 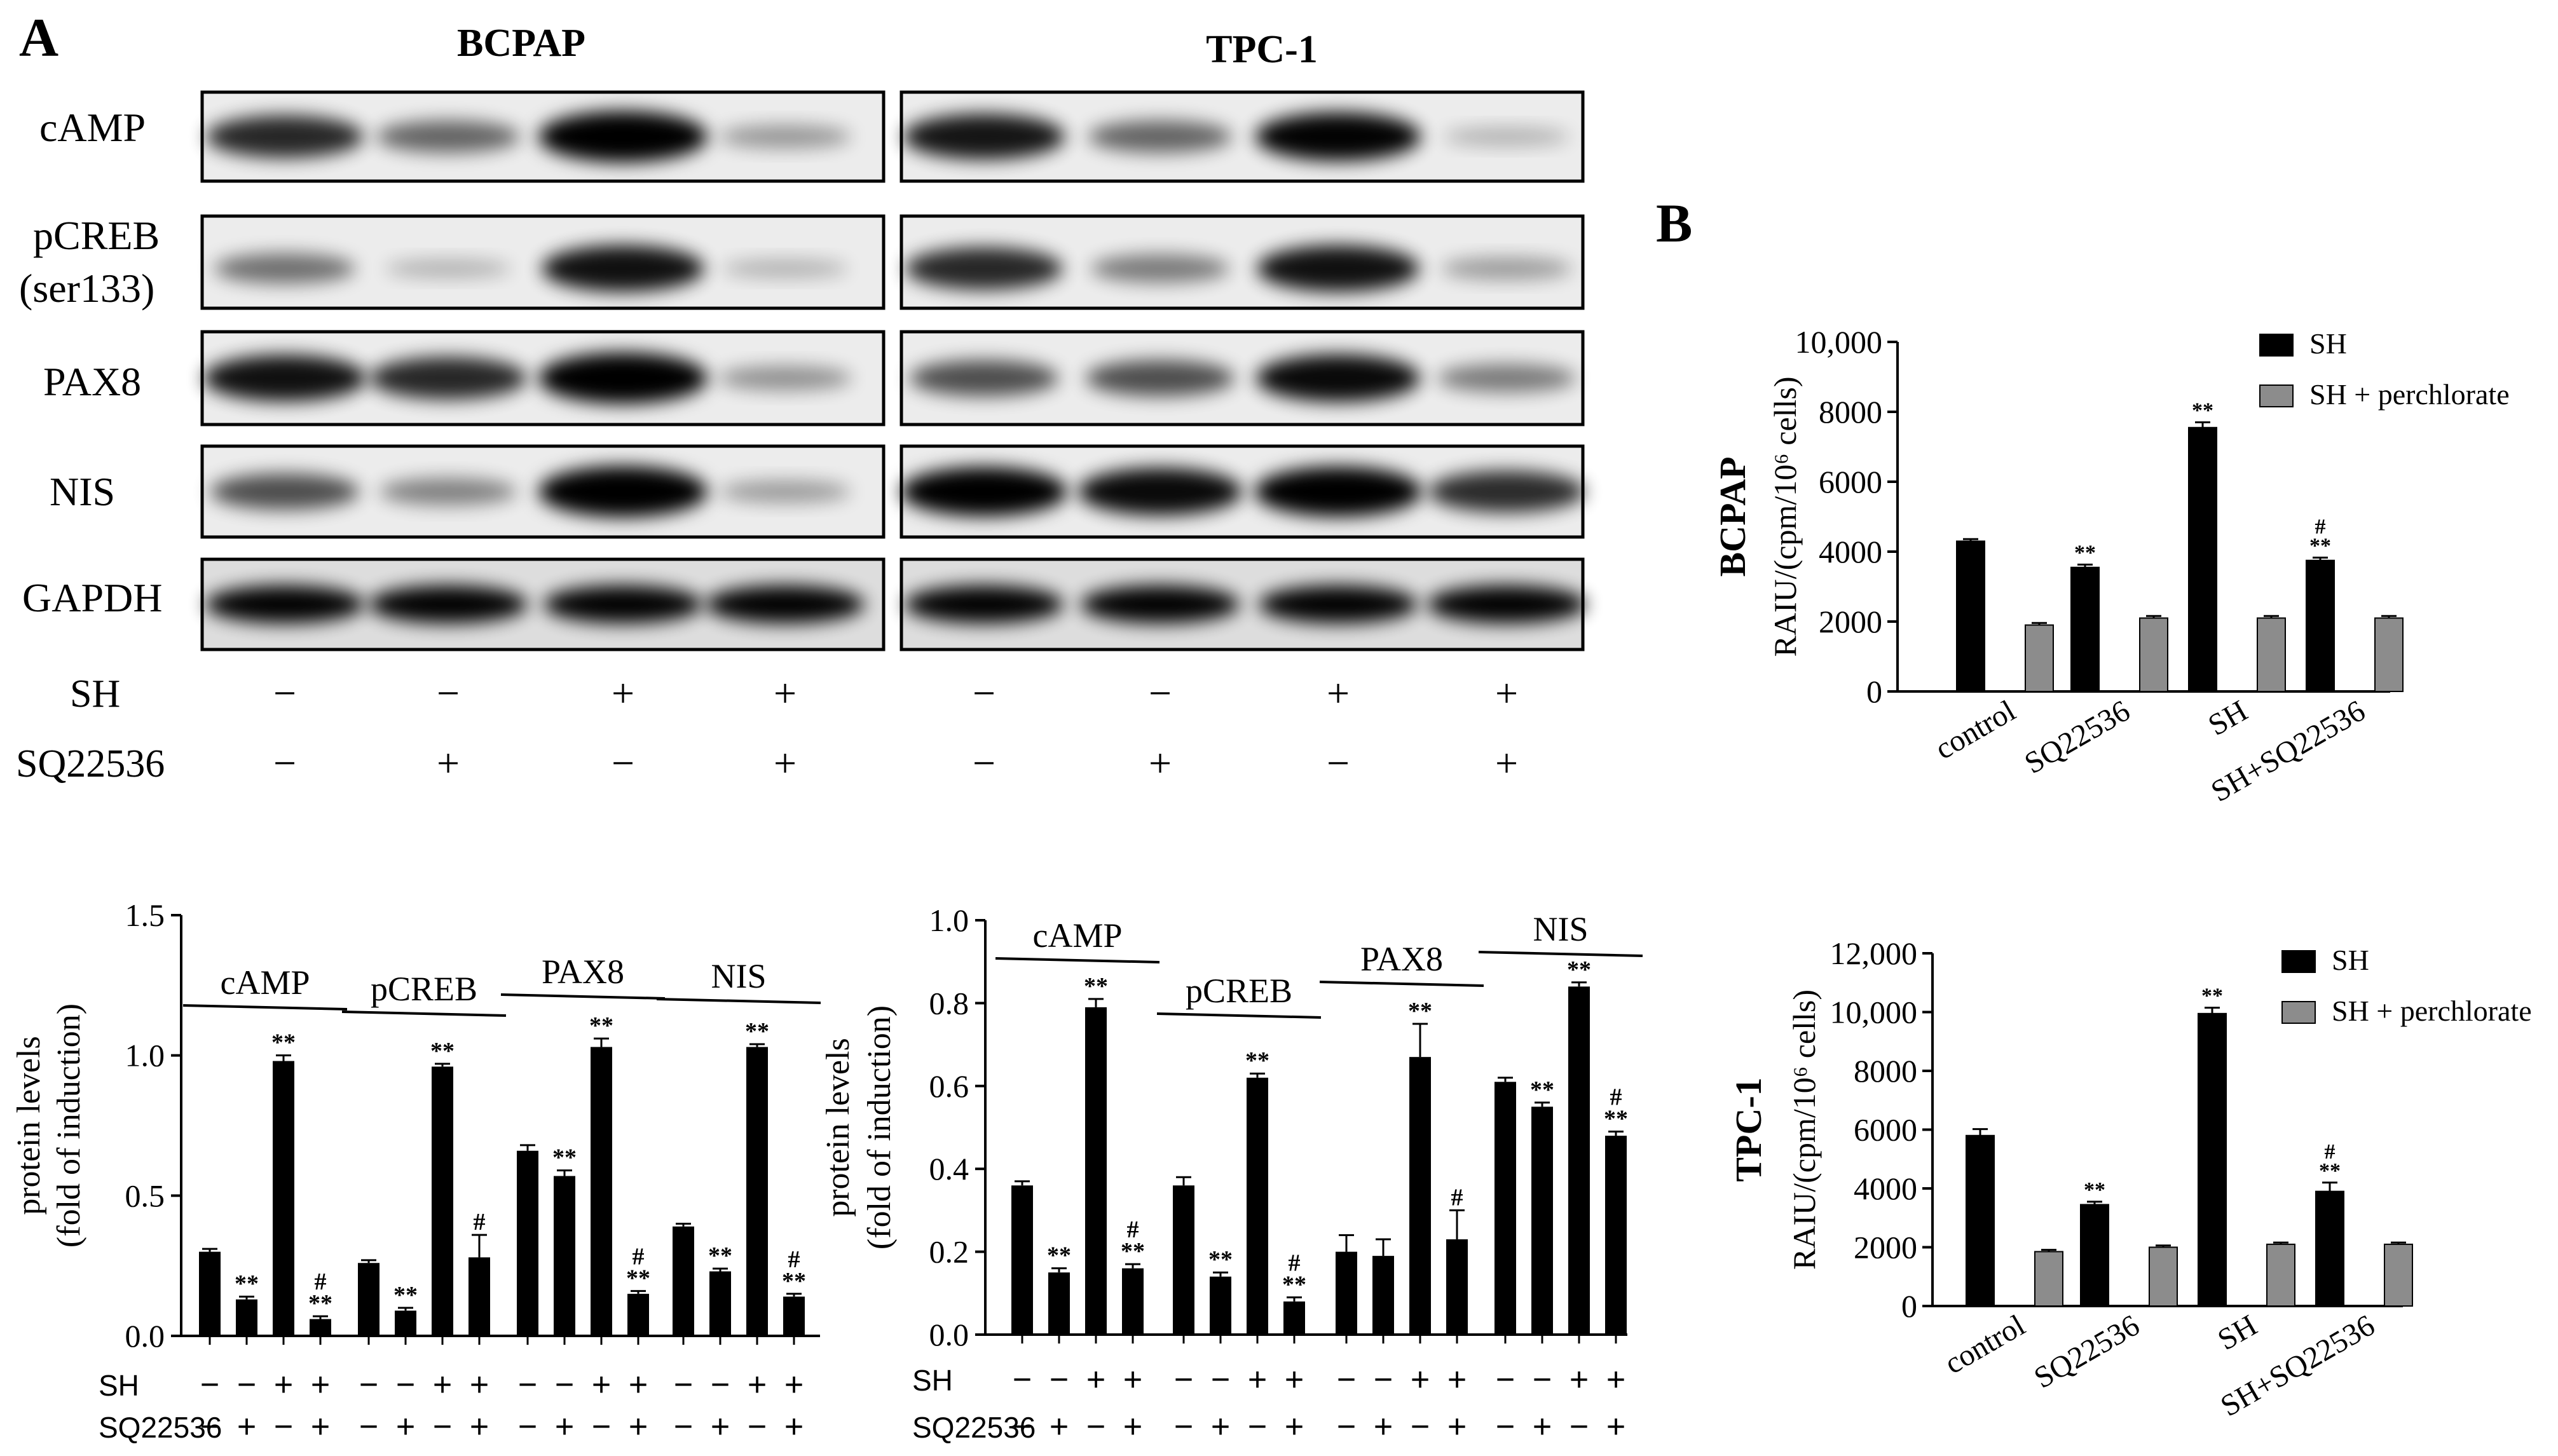 I want to click on group-label-pax8: PAX8, so click(x=1402, y=959).